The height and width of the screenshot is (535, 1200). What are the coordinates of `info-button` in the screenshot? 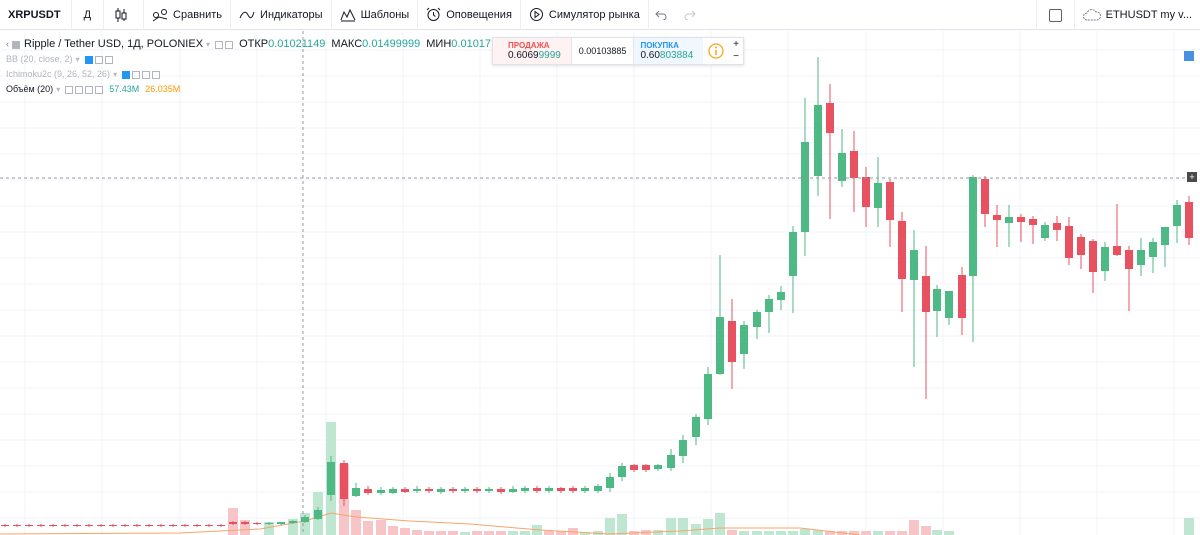 It's located at (716, 51).